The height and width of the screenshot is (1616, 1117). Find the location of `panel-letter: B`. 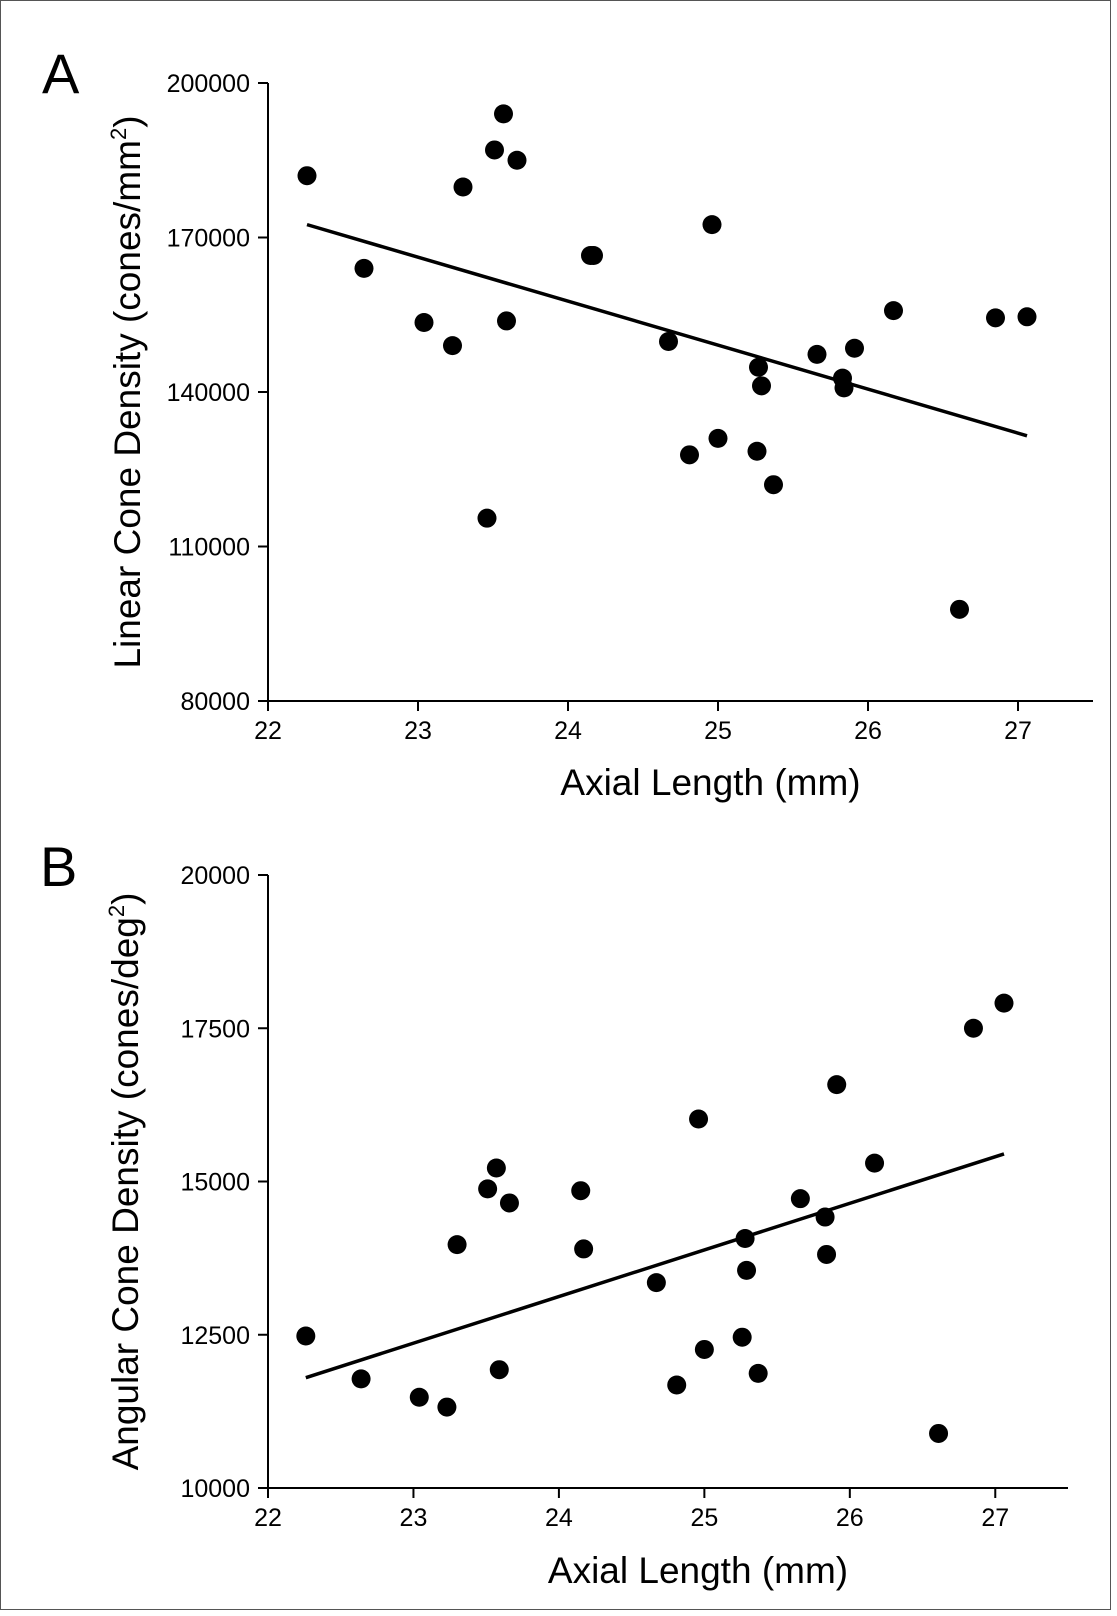

panel-letter: B is located at coordinates (58, 866).